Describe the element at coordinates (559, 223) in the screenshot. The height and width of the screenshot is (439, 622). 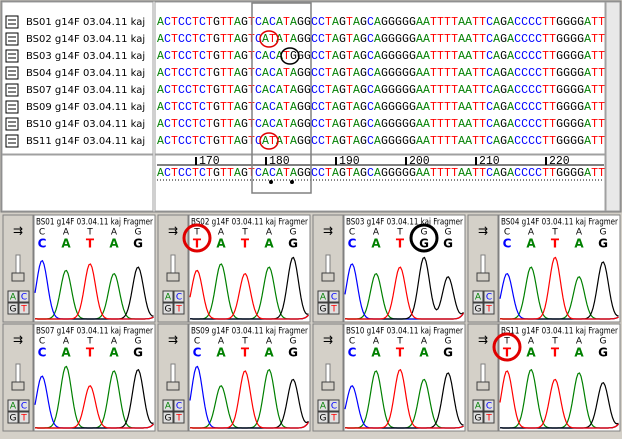
I see `trace-title: BS04 g14F 03.04.11 kaj Fragmer` at that location.